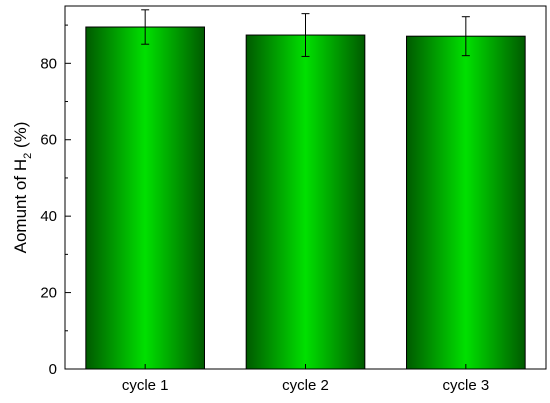 The height and width of the screenshot is (403, 550). Describe the element at coordinates (48, 293) in the screenshot. I see `y-tick-label: 20` at that location.